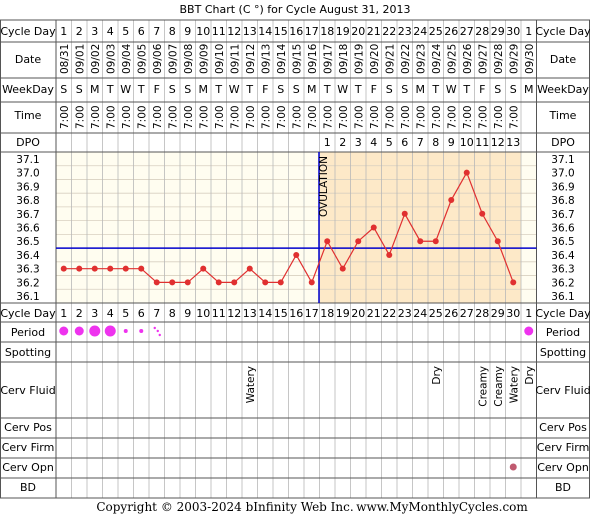  I want to click on cycle-day-cell: 29, so click(498, 31).